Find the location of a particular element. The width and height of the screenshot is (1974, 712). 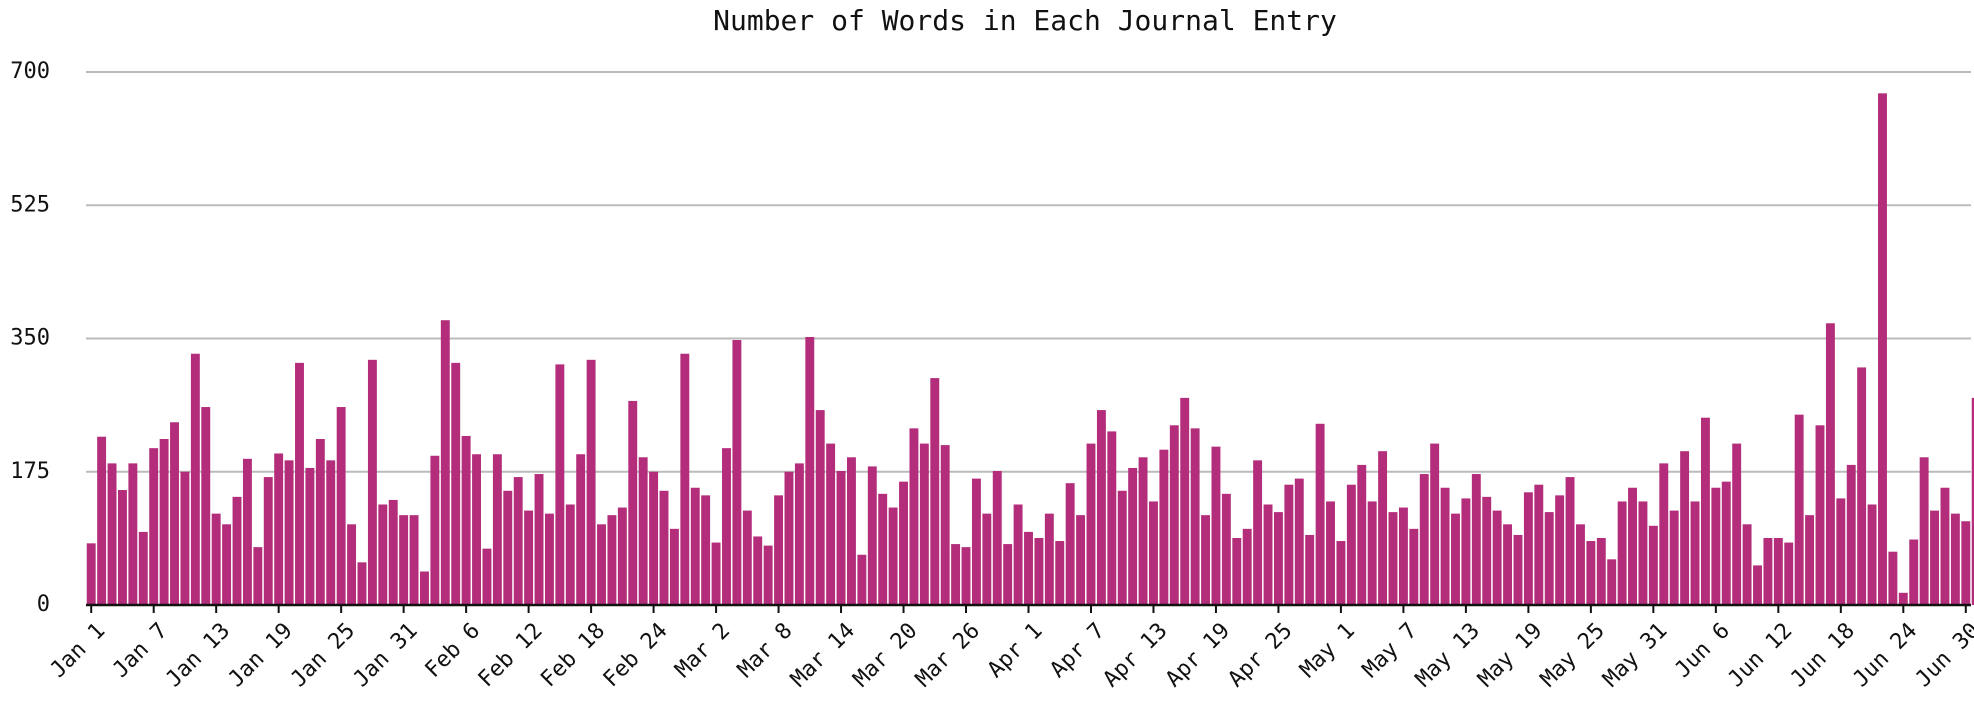

x-tick-label: Apr 25 is located at coordinates (1261, 655).